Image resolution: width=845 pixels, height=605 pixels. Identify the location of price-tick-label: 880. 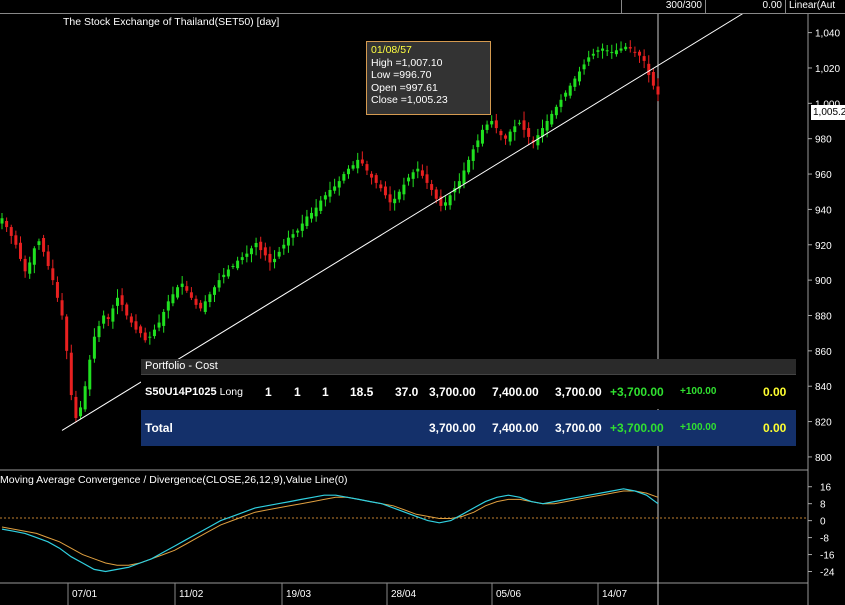
(823, 316).